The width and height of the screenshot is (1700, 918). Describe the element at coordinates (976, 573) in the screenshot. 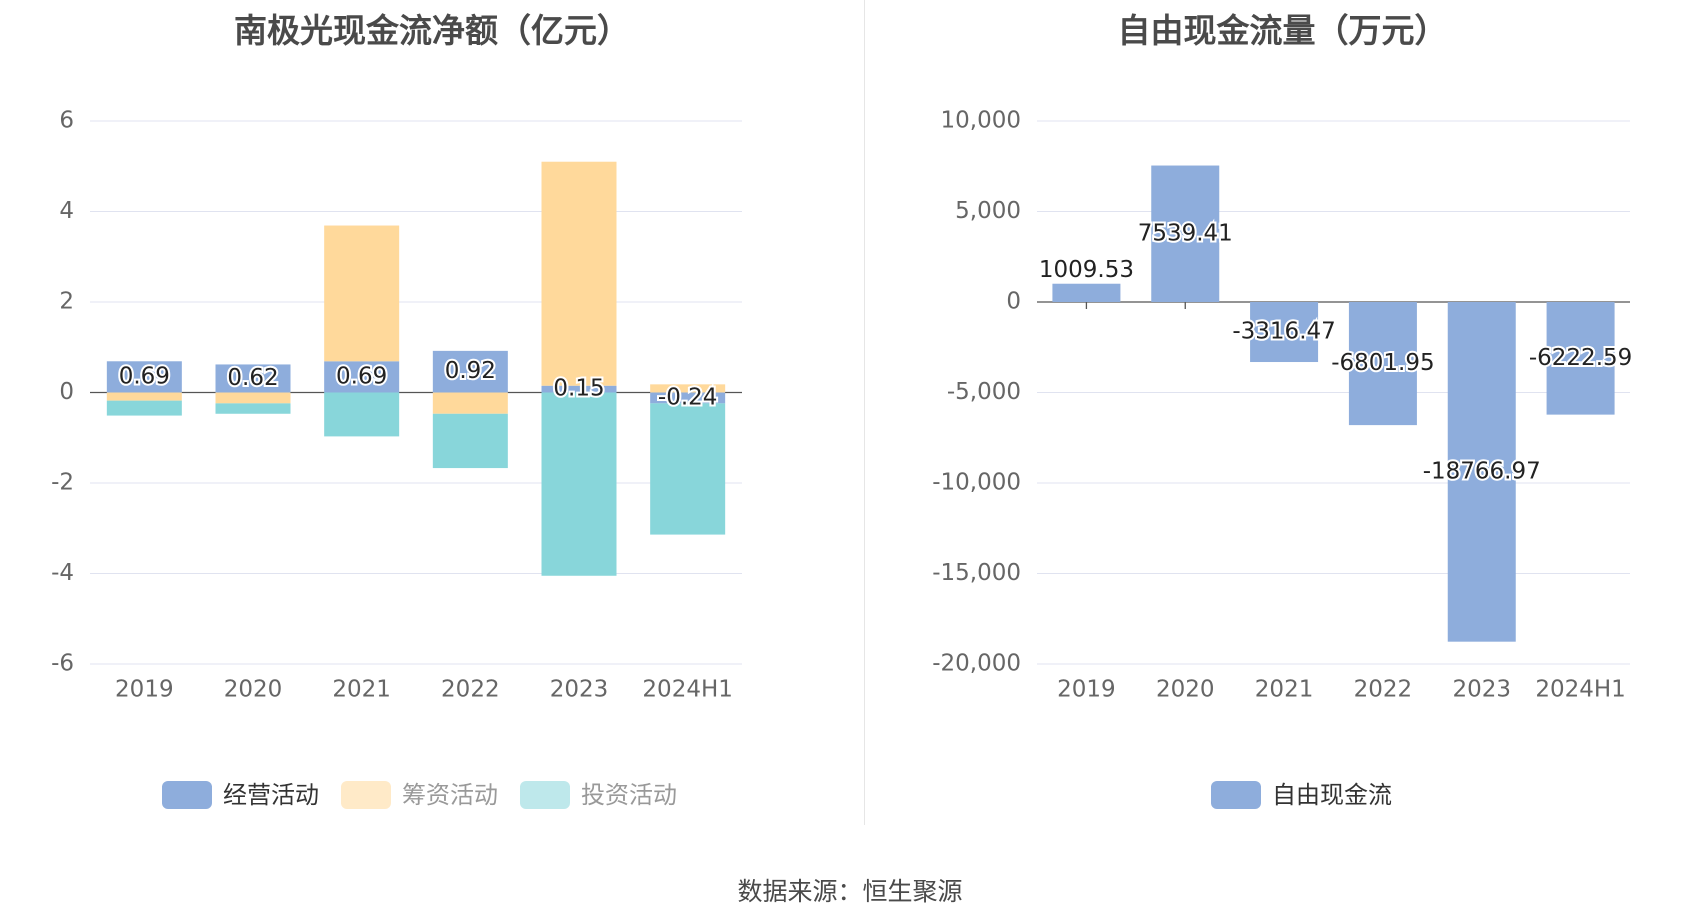

I see `right-y-tick-label: -15,000` at that location.